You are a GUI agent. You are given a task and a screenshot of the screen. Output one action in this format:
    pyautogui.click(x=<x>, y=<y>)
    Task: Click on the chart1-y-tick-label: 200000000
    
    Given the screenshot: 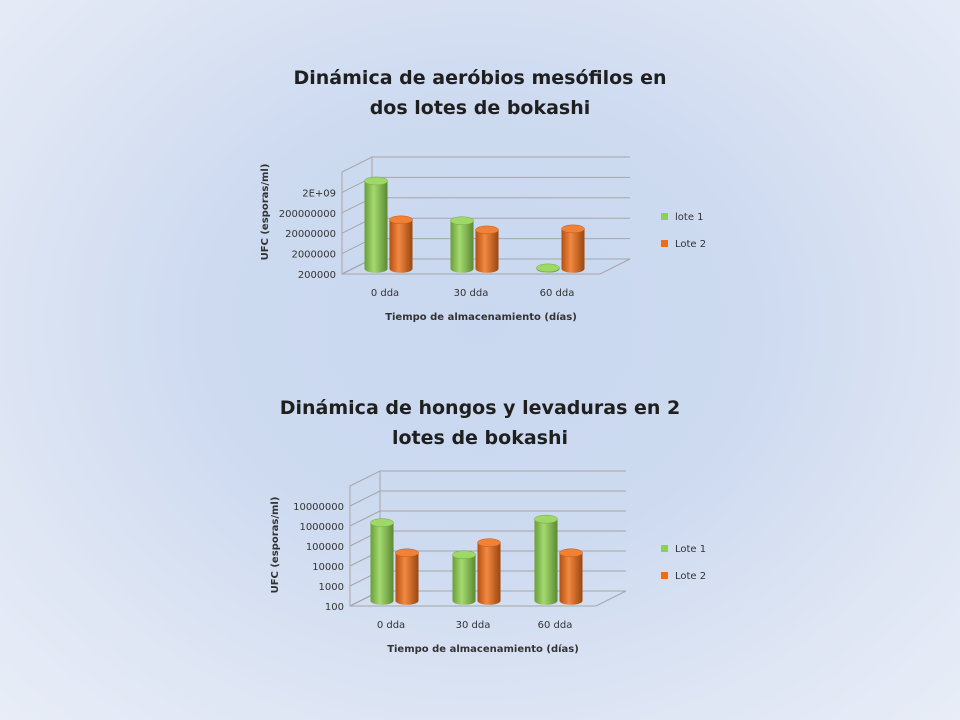 What is the action you would take?
    pyautogui.click(x=307, y=214)
    